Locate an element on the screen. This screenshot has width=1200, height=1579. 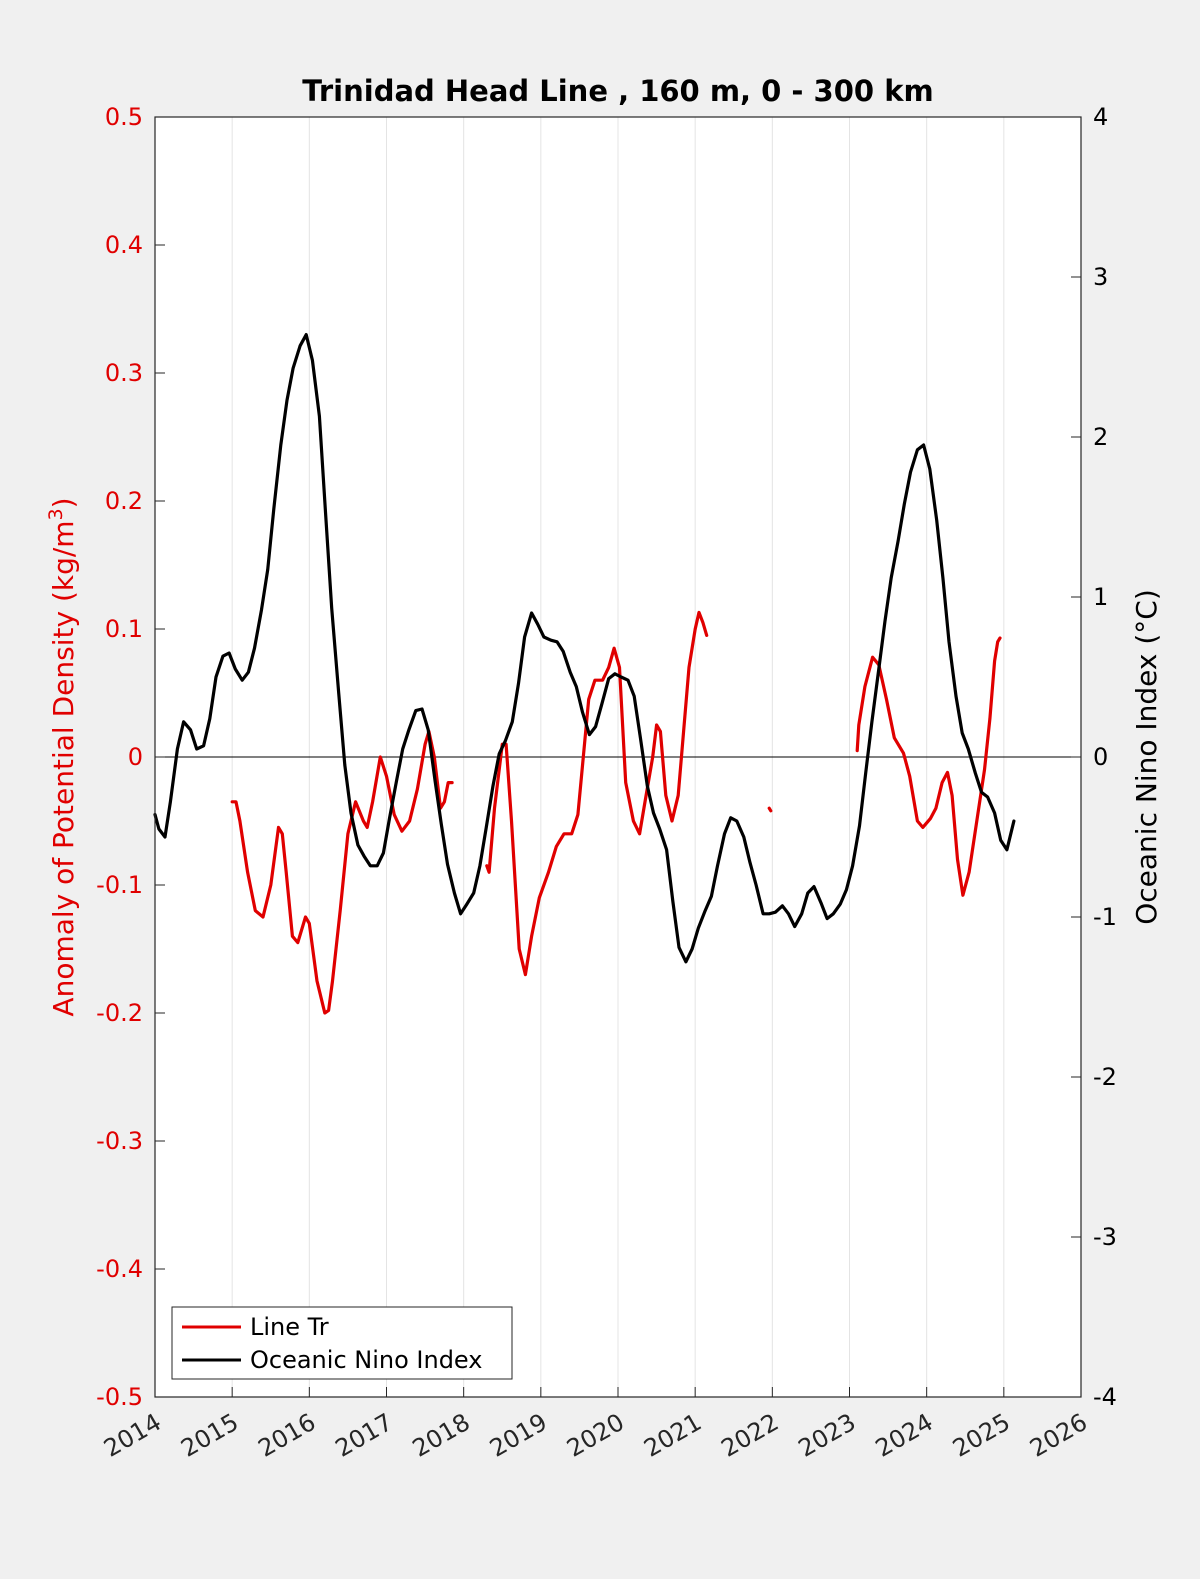
x-tick-label: 2026 is located at coordinates (1058, 1435).